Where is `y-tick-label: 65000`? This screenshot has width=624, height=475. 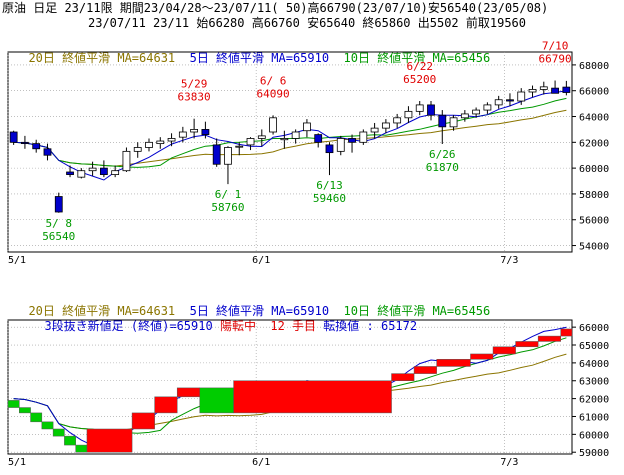 y-tick-label: 65000 is located at coordinates (594, 346).